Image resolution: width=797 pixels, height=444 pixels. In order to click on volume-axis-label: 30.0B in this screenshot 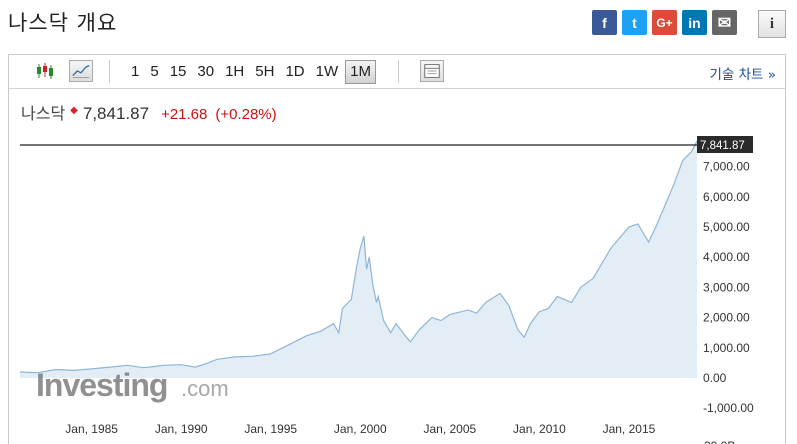, I will do `click(719, 441)`.